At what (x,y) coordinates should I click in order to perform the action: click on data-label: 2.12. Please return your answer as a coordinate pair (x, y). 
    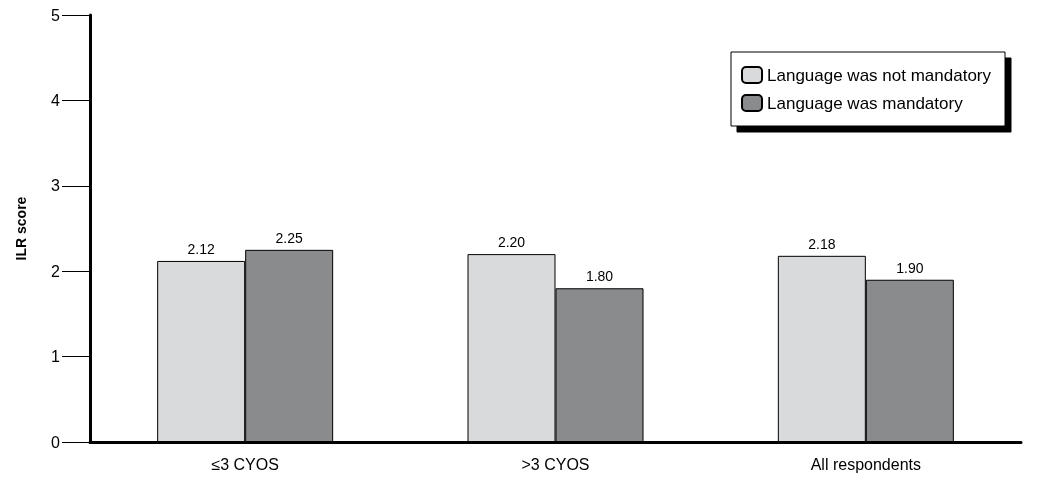
    Looking at the image, I should click on (201, 248).